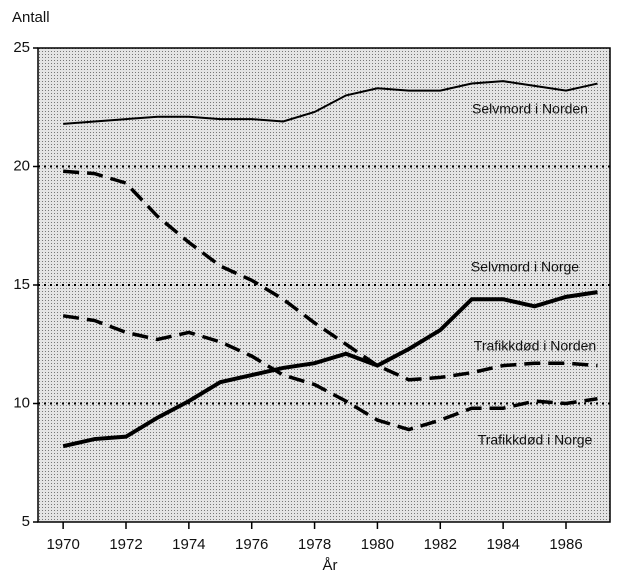 This screenshot has height=585, width=625. What do you see at coordinates (535, 440) in the screenshot?
I see `series-label: Trafikkdød i Norge` at bounding box center [535, 440].